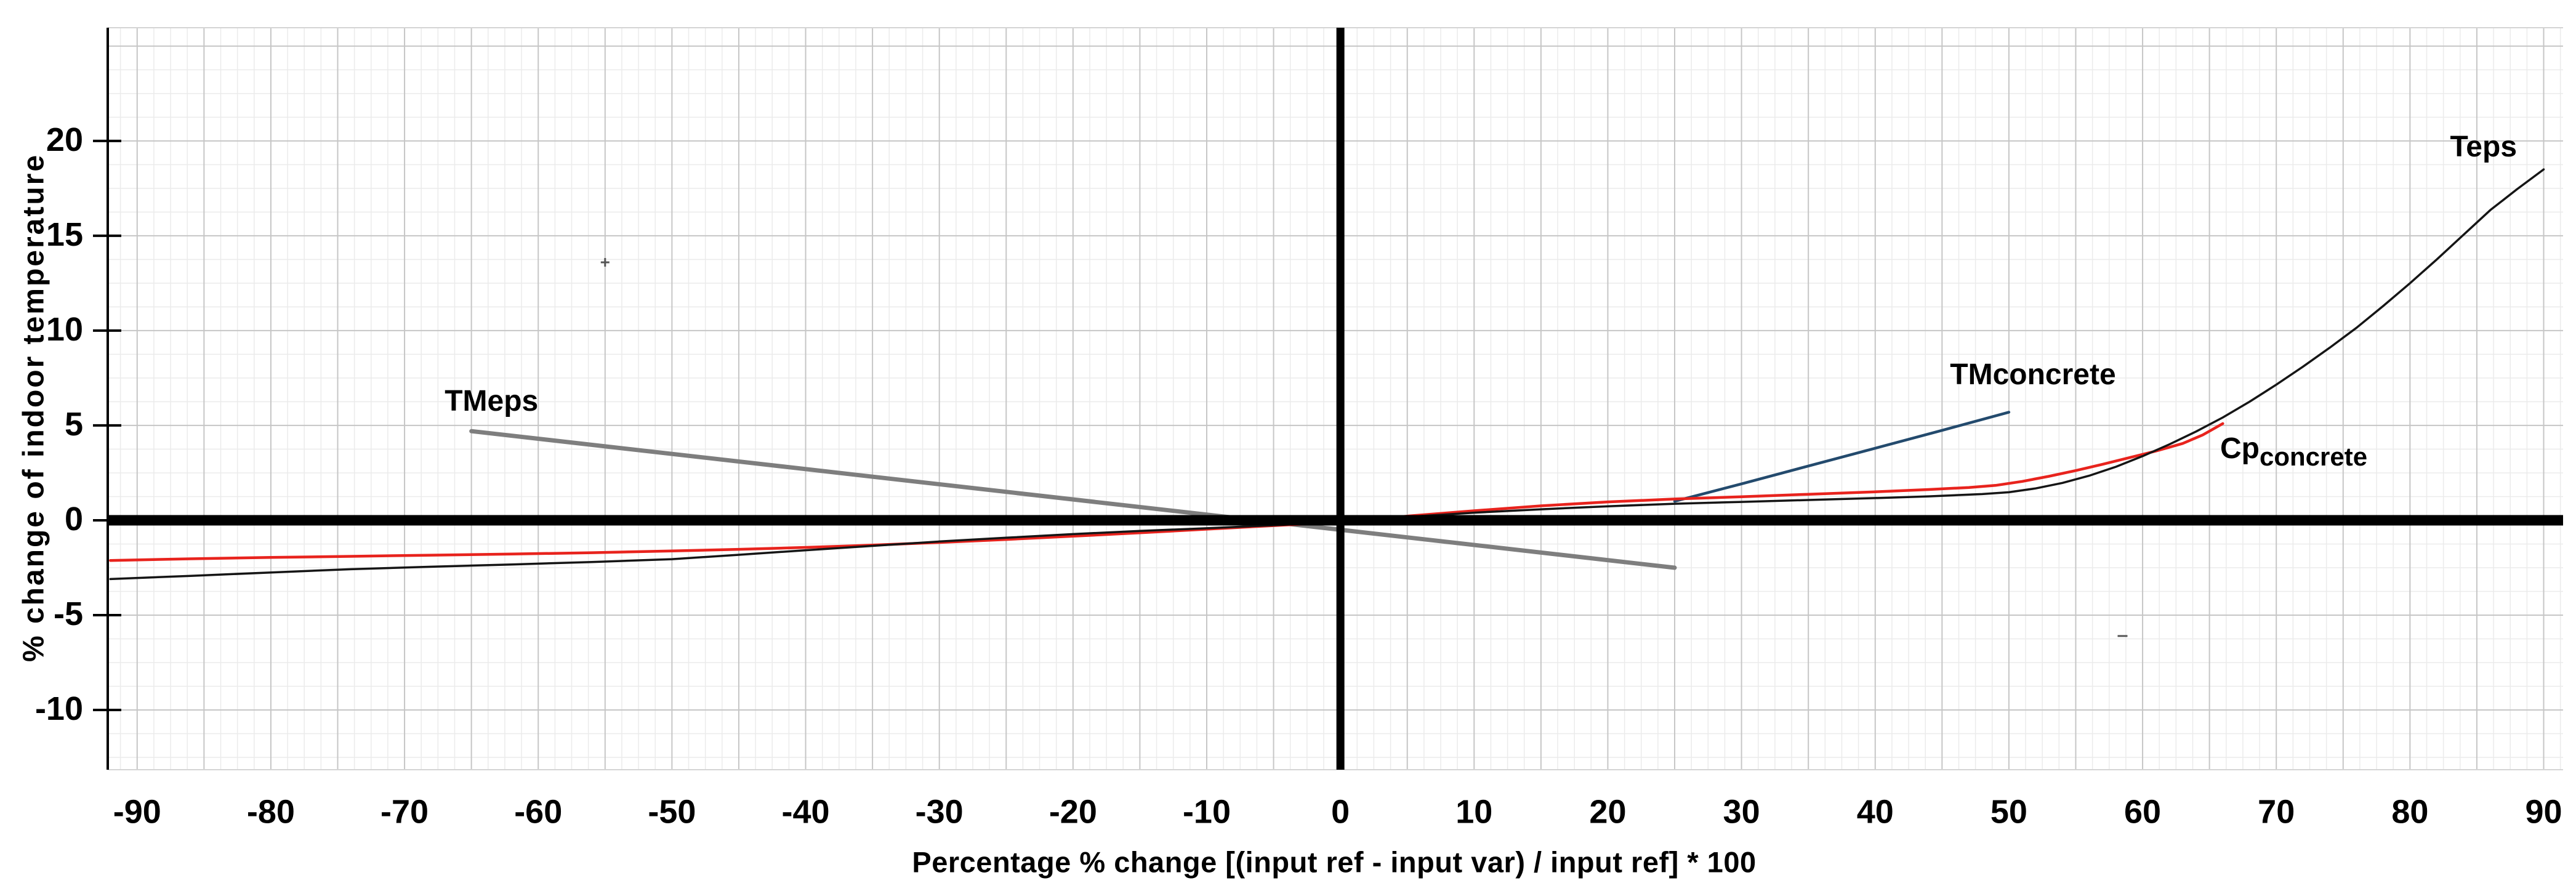 Image resolution: width=2576 pixels, height=891 pixels. What do you see at coordinates (2276, 812) in the screenshot?
I see `x-tick-label: 70` at bounding box center [2276, 812].